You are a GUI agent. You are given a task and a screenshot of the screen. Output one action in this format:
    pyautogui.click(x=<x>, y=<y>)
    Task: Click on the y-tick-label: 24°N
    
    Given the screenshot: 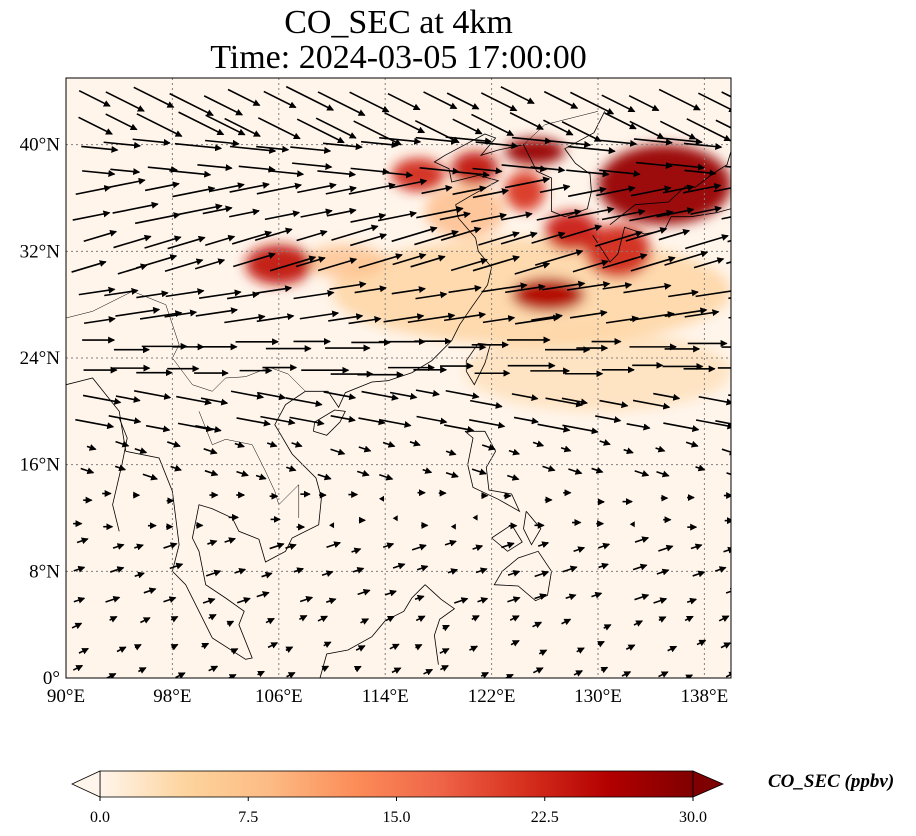 What is the action you would take?
    pyautogui.click(x=40, y=358)
    